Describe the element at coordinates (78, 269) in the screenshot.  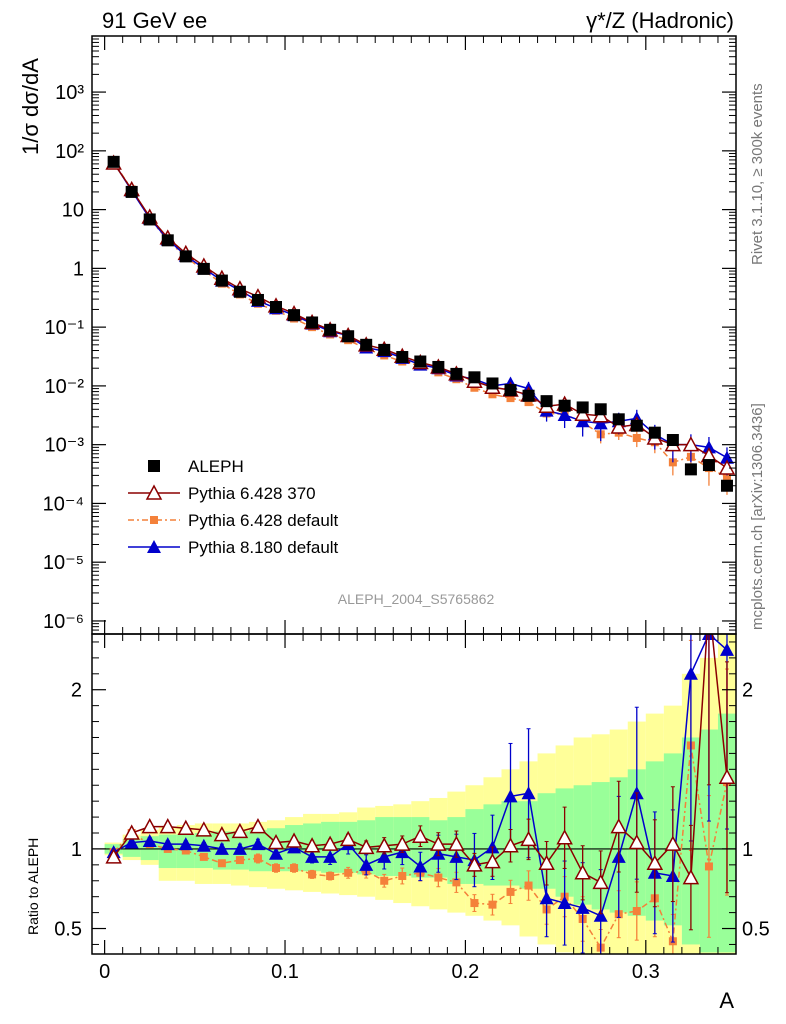
I see `y-tick-label: 1` at that location.